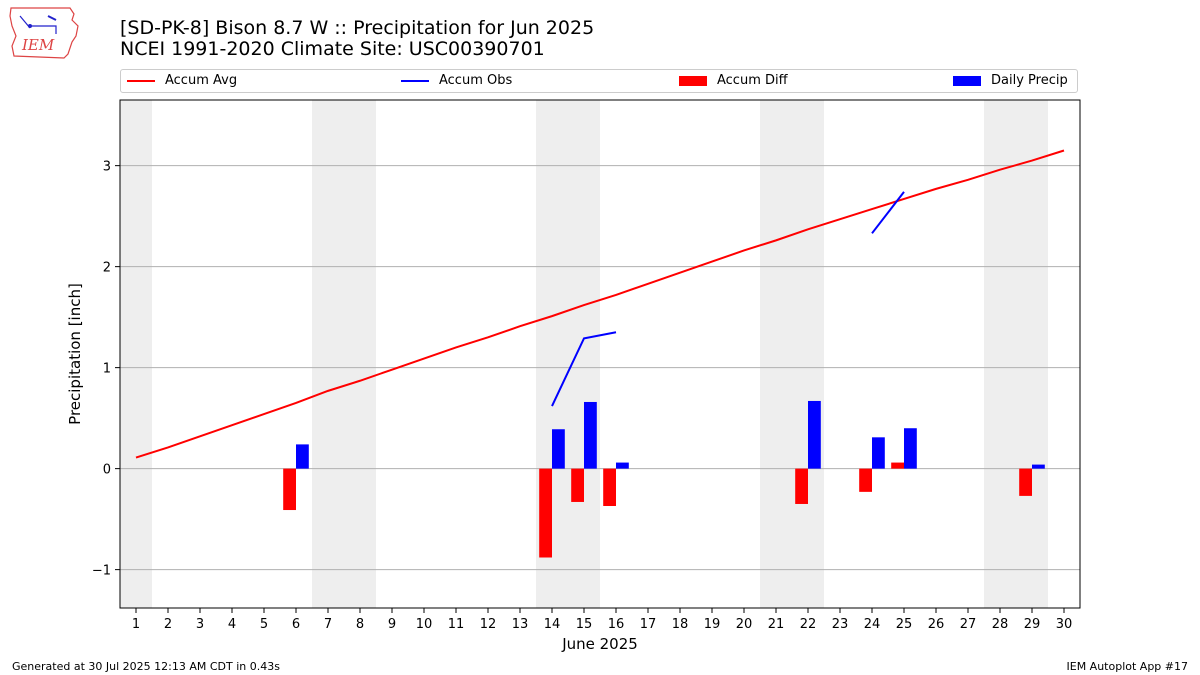 The height and width of the screenshot is (675, 1200). Describe the element at coordinates (776, 624) in the screenshot. I see `x-tick-label-21: 21` at that location.